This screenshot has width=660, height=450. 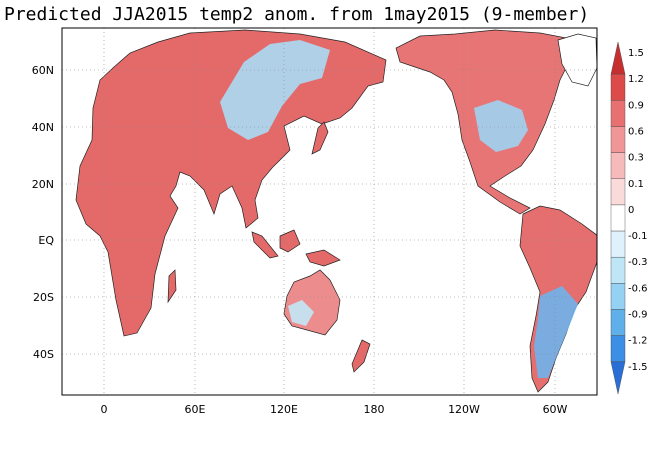 I want to click on colorbar-tick-label: 1.5, so click(x=636, y=53).